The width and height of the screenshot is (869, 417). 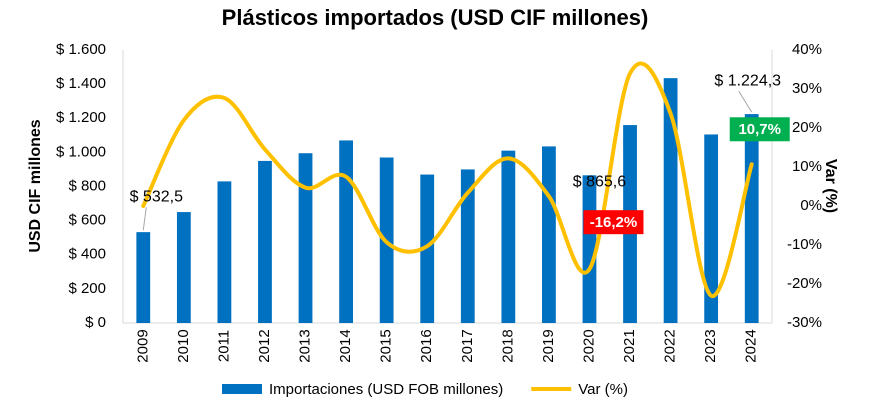 I want to click on y2-tick-label: 10%, so click(x=807, y=166).